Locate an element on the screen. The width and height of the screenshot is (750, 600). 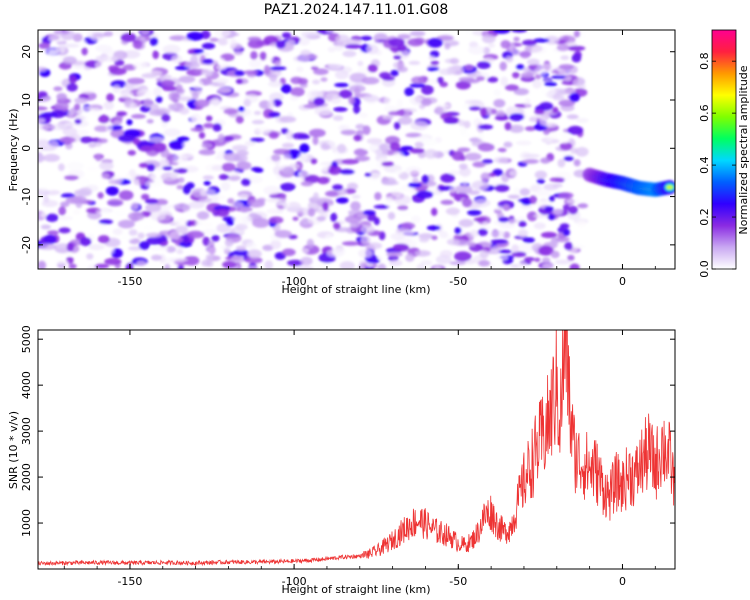
heatmap-x-tick-label: -50 is located at coordinates (458, 281).